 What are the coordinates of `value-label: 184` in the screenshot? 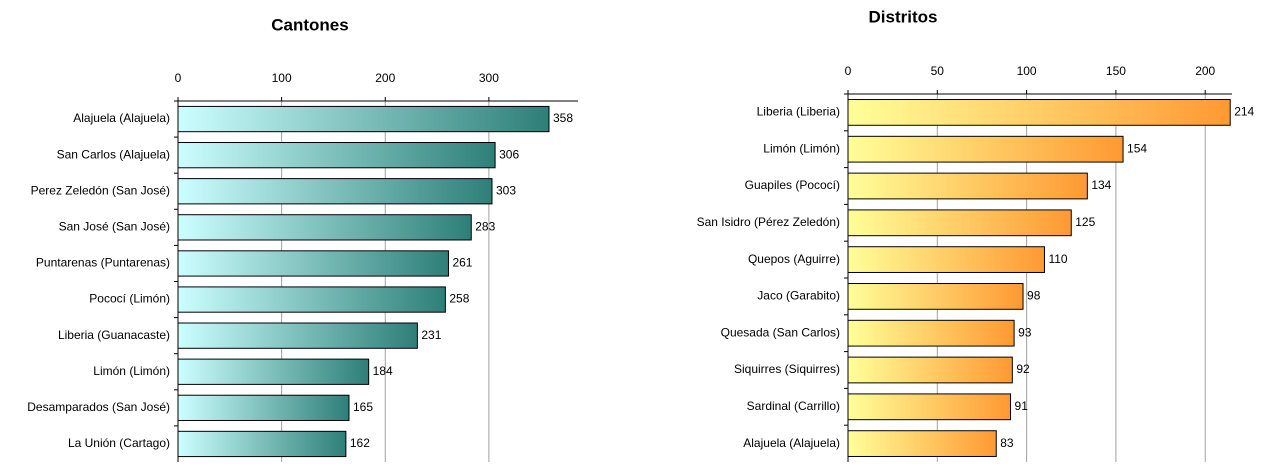 It's located at (383, 371).